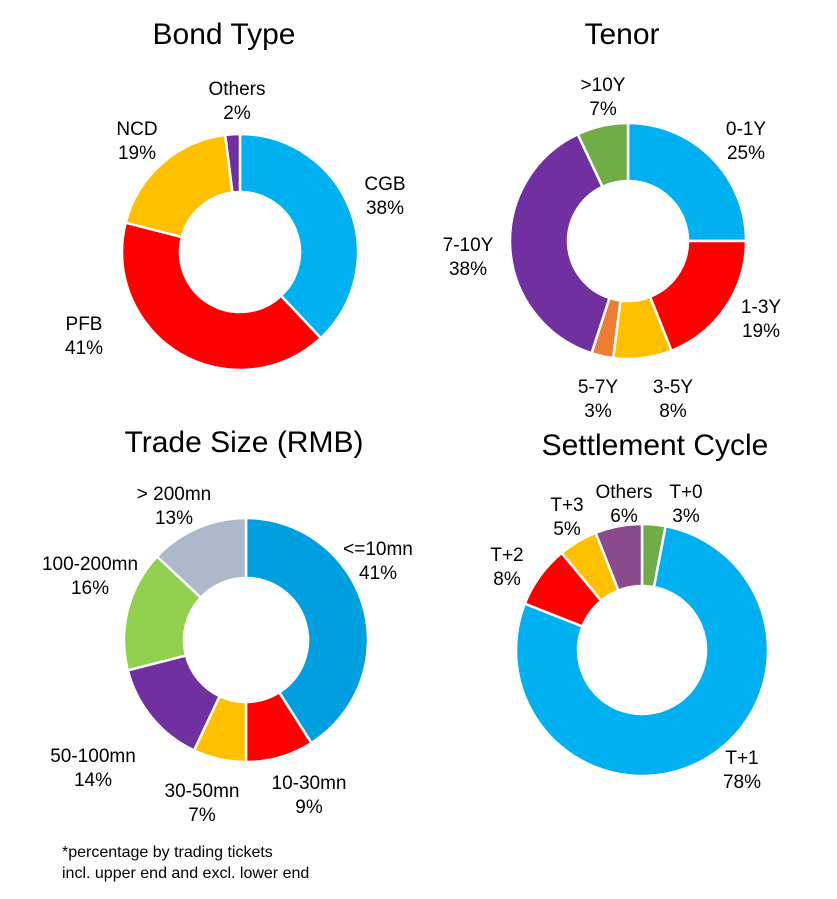 The height and width of the screenshot is (899, 837). Describe the element at coordinates (742, 770) in the screenshot. I see `slice-label-t-1: T+1 78%` at that location.